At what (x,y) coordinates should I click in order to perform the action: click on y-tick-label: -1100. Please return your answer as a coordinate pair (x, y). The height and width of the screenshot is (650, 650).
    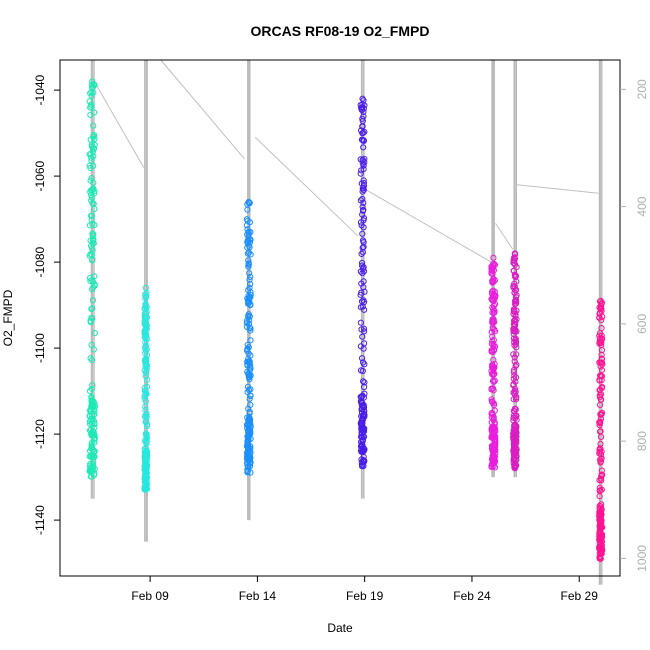
    Looking at the image, I should click on (40, 348).